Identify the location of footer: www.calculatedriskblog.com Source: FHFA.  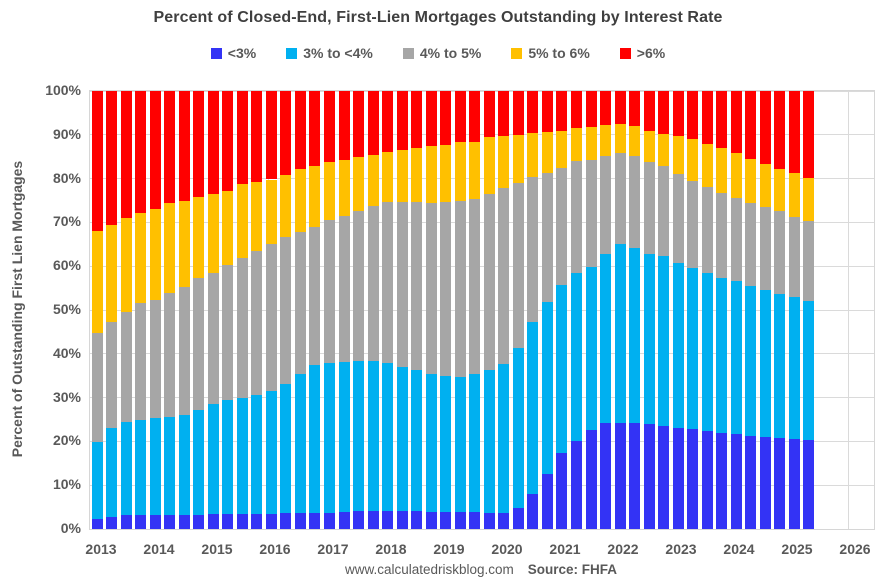
(481, 569).